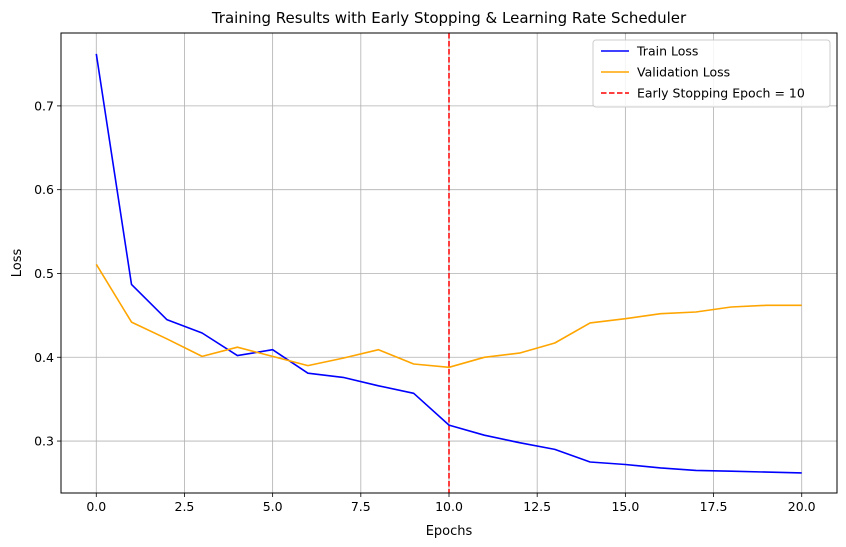  Describe the element at coordinates (44, 105) in the screenshot. I see `y-tick-label: 0.7` at that location.